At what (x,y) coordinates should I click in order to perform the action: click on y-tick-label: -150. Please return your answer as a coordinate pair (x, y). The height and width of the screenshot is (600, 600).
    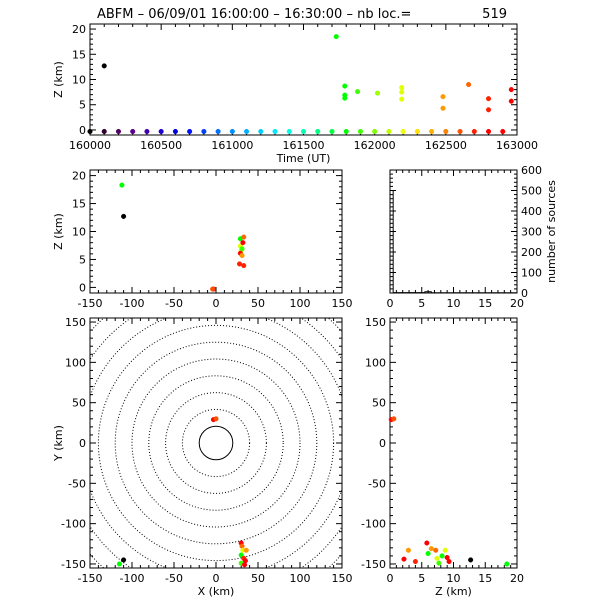
    Looking at the image, I should click on (373, 564).